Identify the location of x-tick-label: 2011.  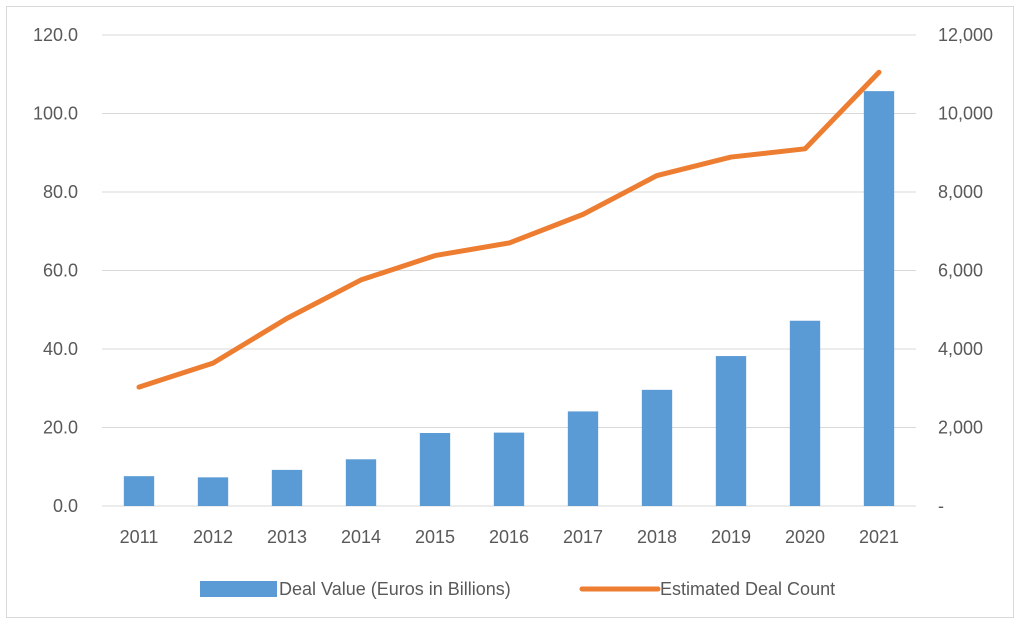
(139, 537).